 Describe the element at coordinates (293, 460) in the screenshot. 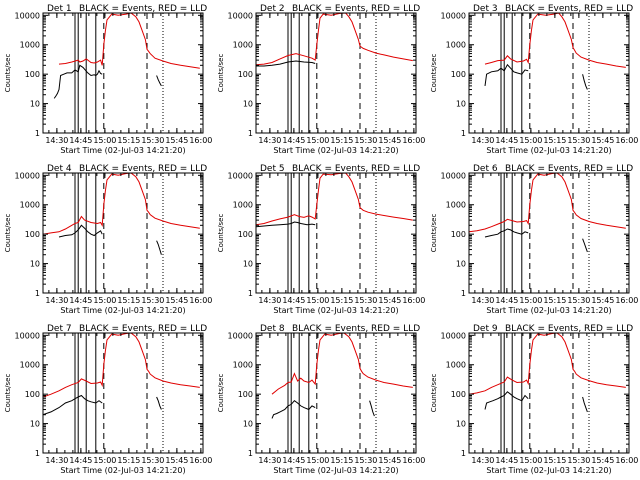

I see `x-tick-label: 14:45` at that location.